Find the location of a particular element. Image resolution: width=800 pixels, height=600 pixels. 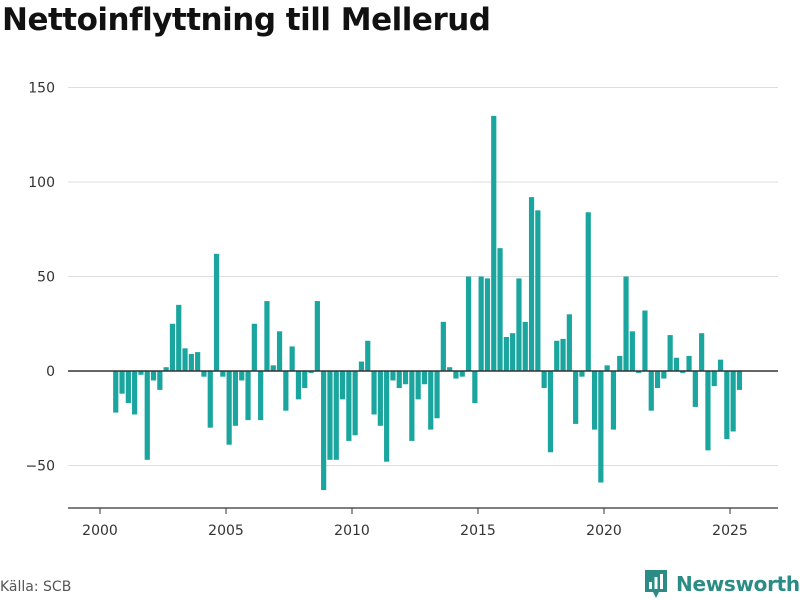

x-tick-label: 2025 is located at coordinates (730, 531).